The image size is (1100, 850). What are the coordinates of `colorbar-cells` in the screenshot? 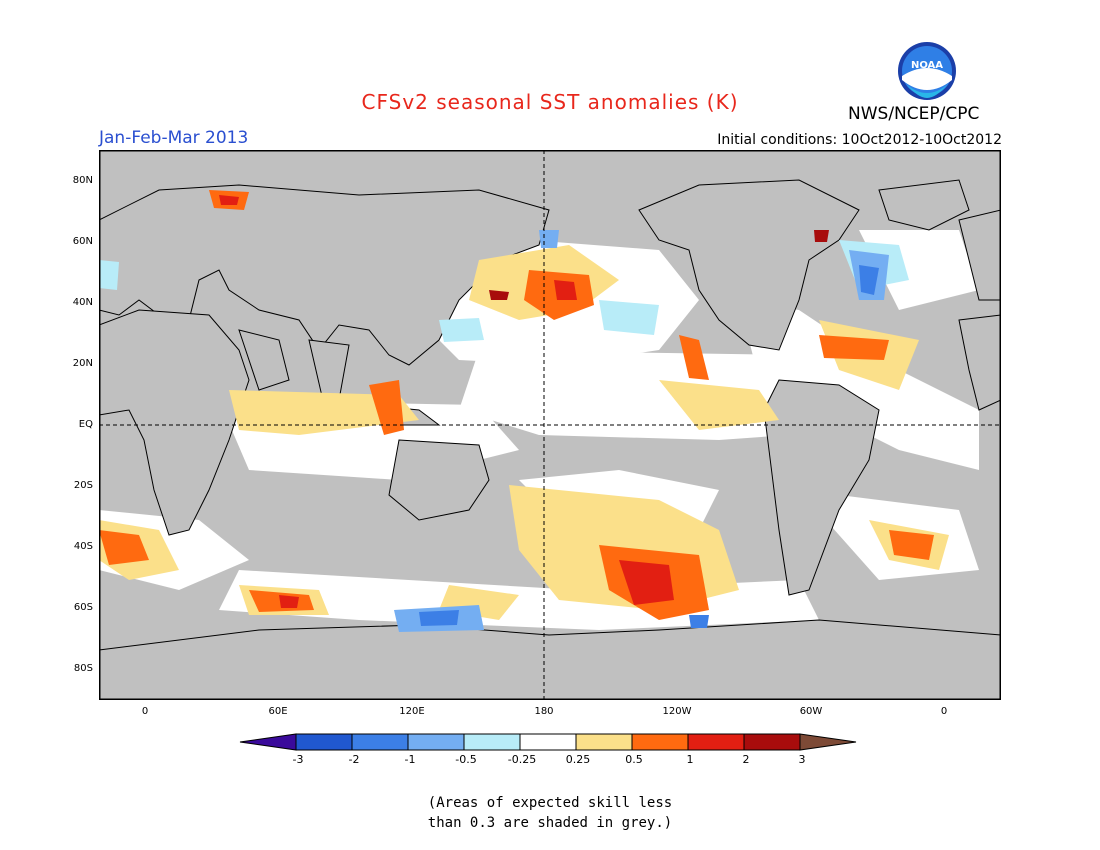 It's located at (548, 742).